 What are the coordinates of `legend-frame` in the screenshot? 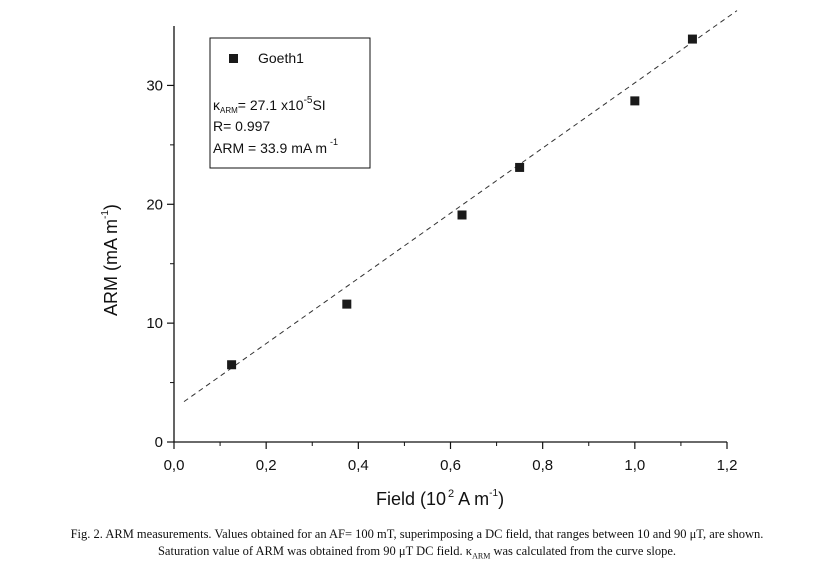 It's located at (290, 103).